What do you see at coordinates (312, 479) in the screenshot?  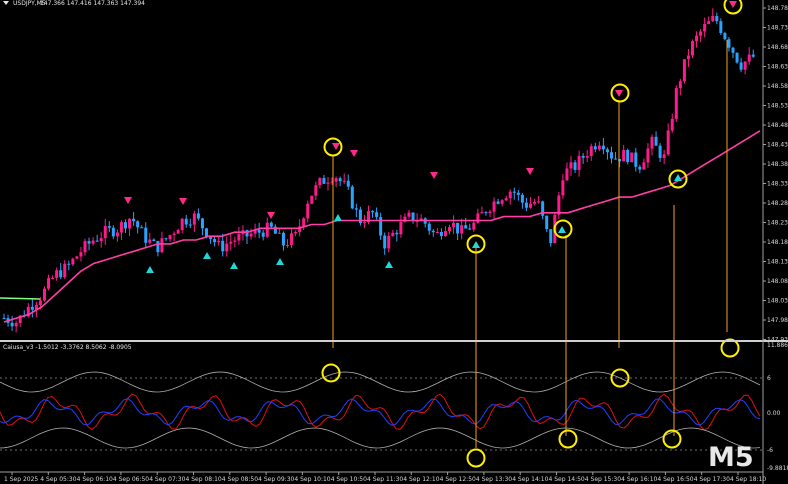 I see `time-axis-label: 4 Sep 10:10` at bounding box center [312, 479].